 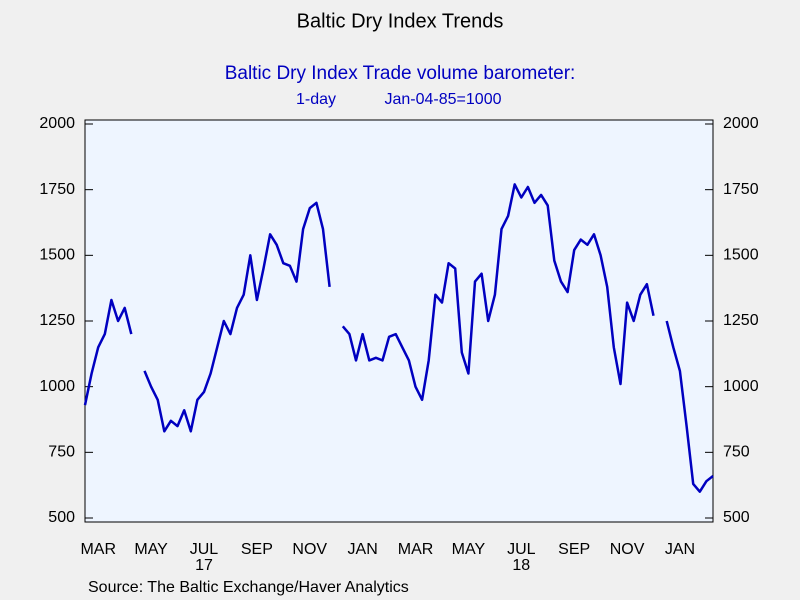 What do you see at coordinates (316, 99) in the screenshot?
I see `series-label: 1-day` at bounding box center [316, 99].